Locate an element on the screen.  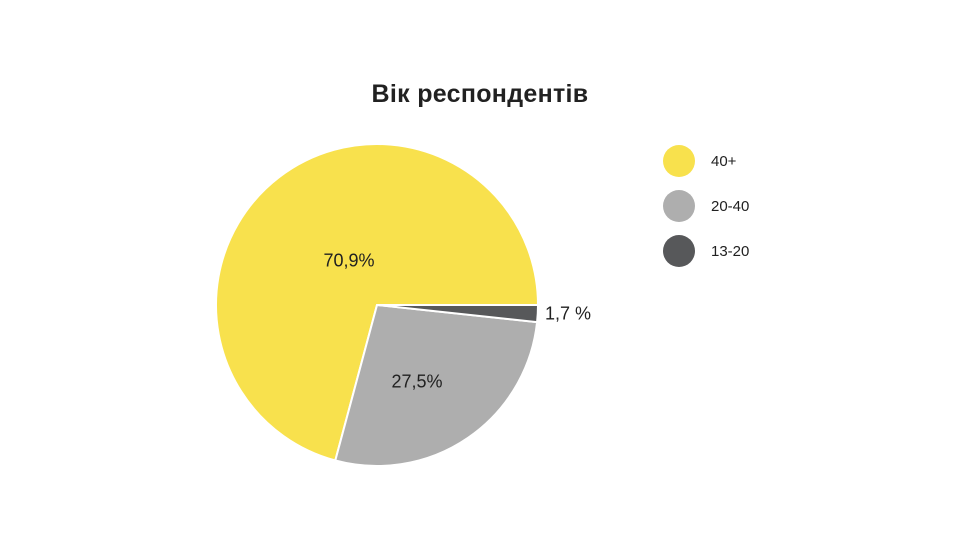
legend-label-13-20: 13-20 is located at coordinates (730, 251).